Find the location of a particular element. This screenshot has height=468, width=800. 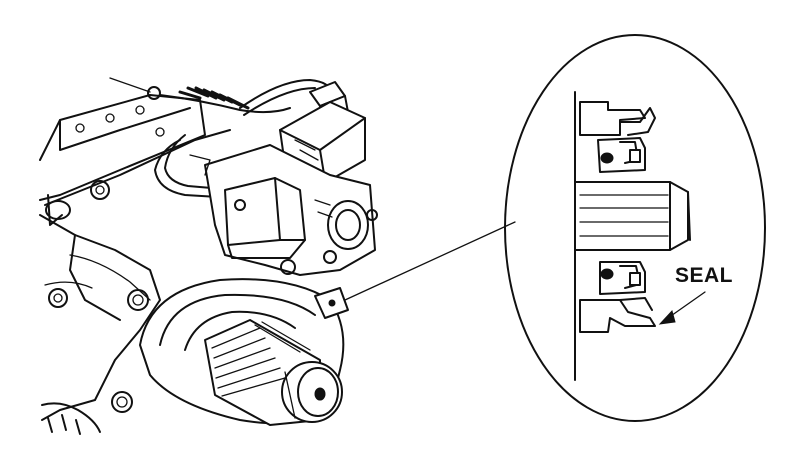

housing-boss is located at coordinates (58, 210).